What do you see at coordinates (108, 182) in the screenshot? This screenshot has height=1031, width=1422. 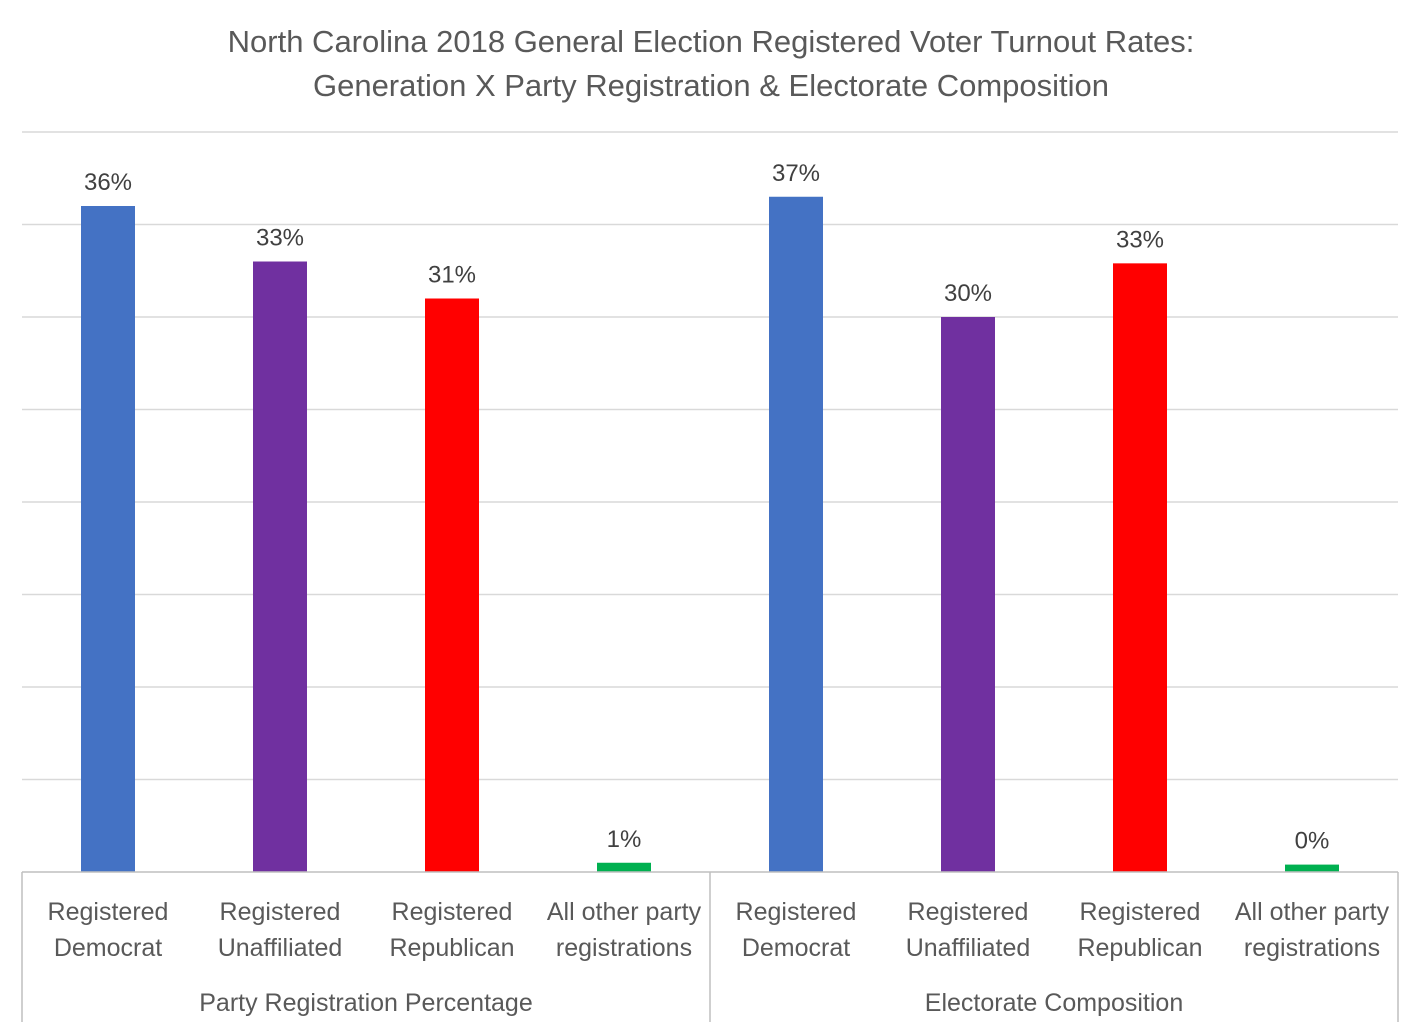 I see `data-label: 36%` at bounding box center [108, 182].